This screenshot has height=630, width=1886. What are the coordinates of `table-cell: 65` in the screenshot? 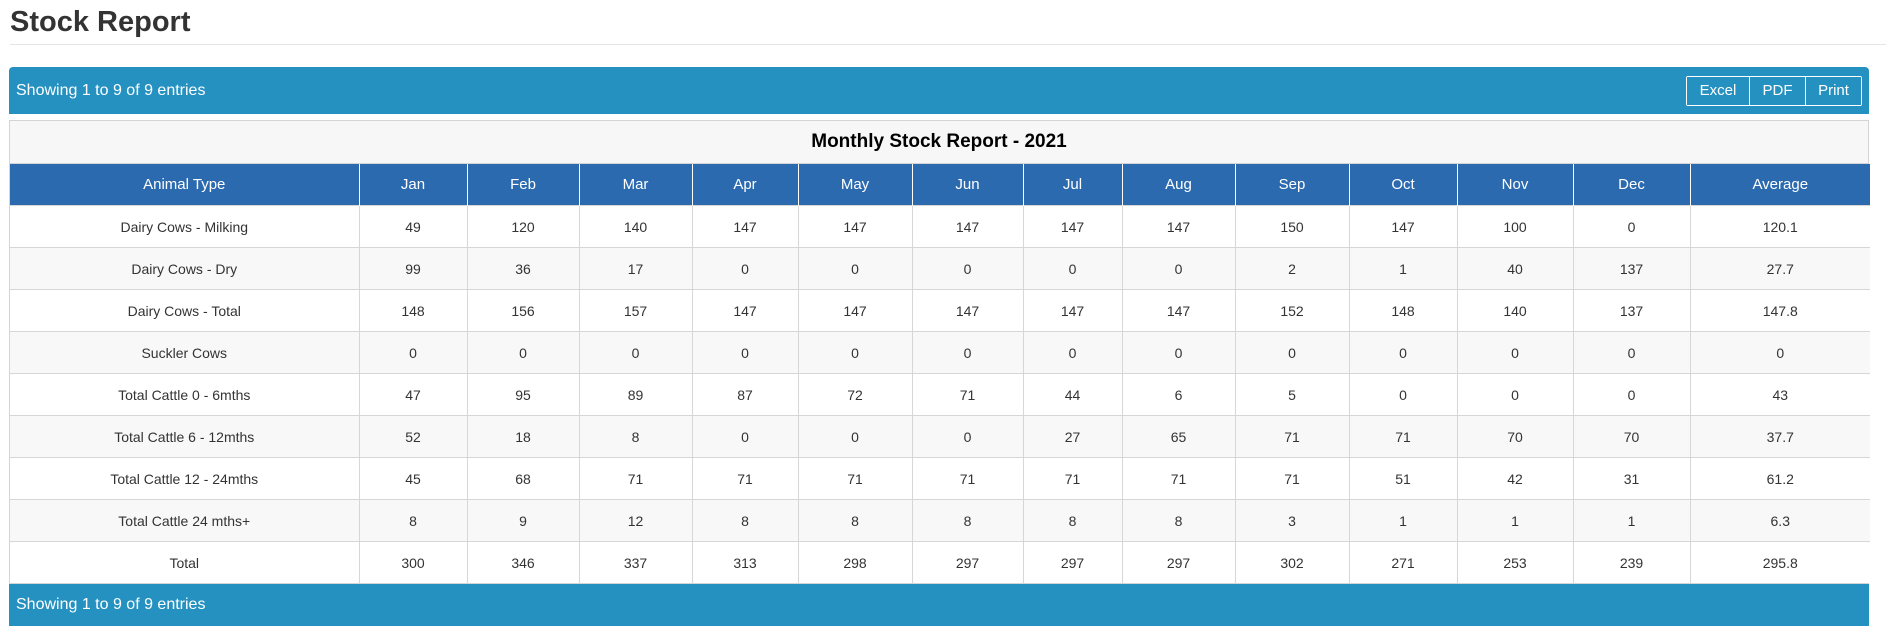 It's located at (1179, 436).